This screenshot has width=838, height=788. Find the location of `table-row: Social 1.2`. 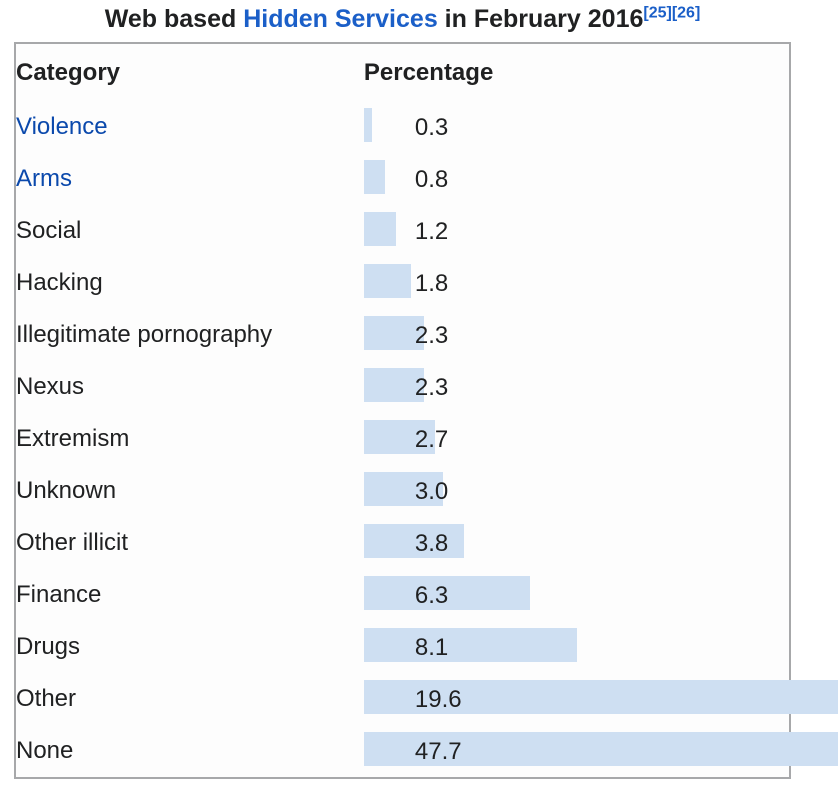

table-row: Social 1.2 is located at coordinates (402, 231).